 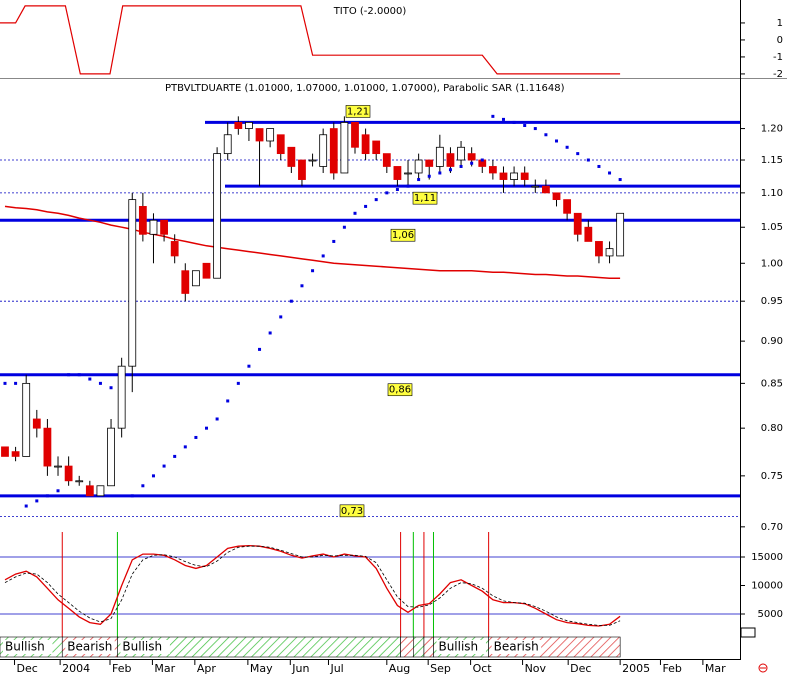 What do you see at coordinates (312, 585) in the screenshot?
I see `oscillator-line` at bounding box center [312, 585].